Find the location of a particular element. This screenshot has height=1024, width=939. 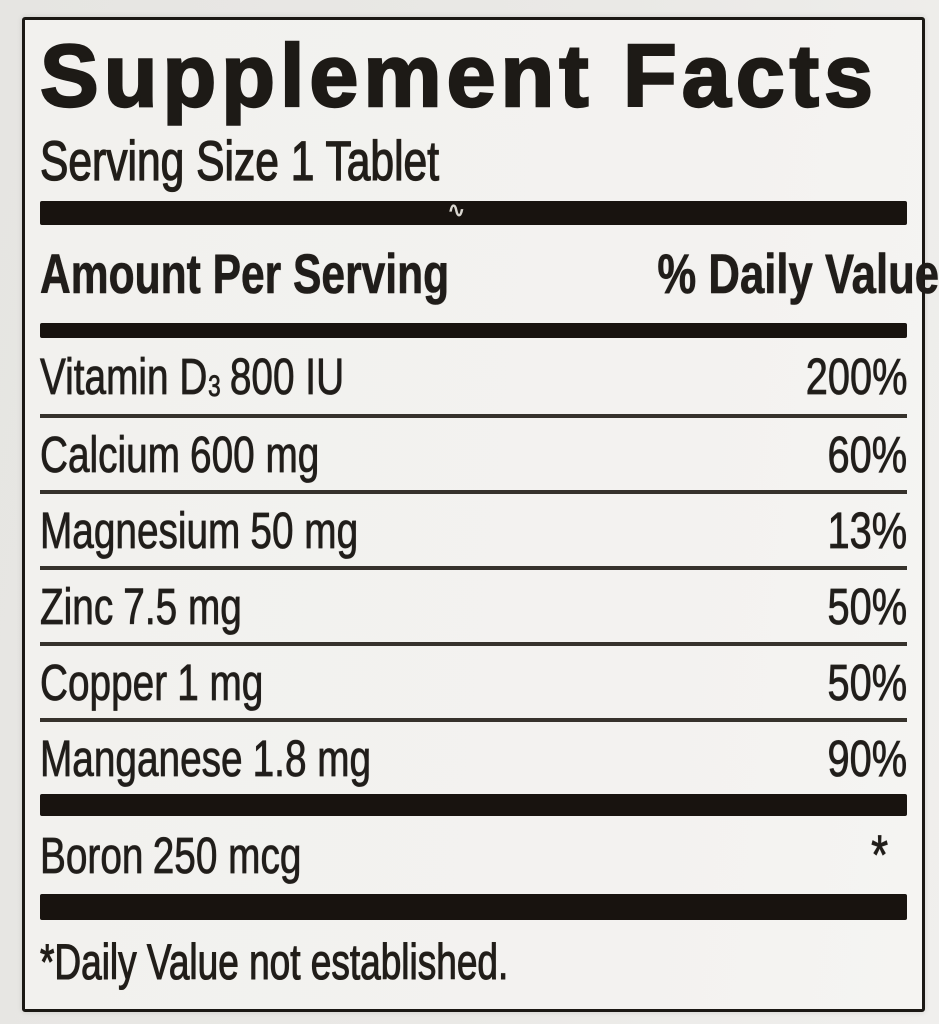

nutrient-amount: 800 IU is located at coordinates (287, 376).